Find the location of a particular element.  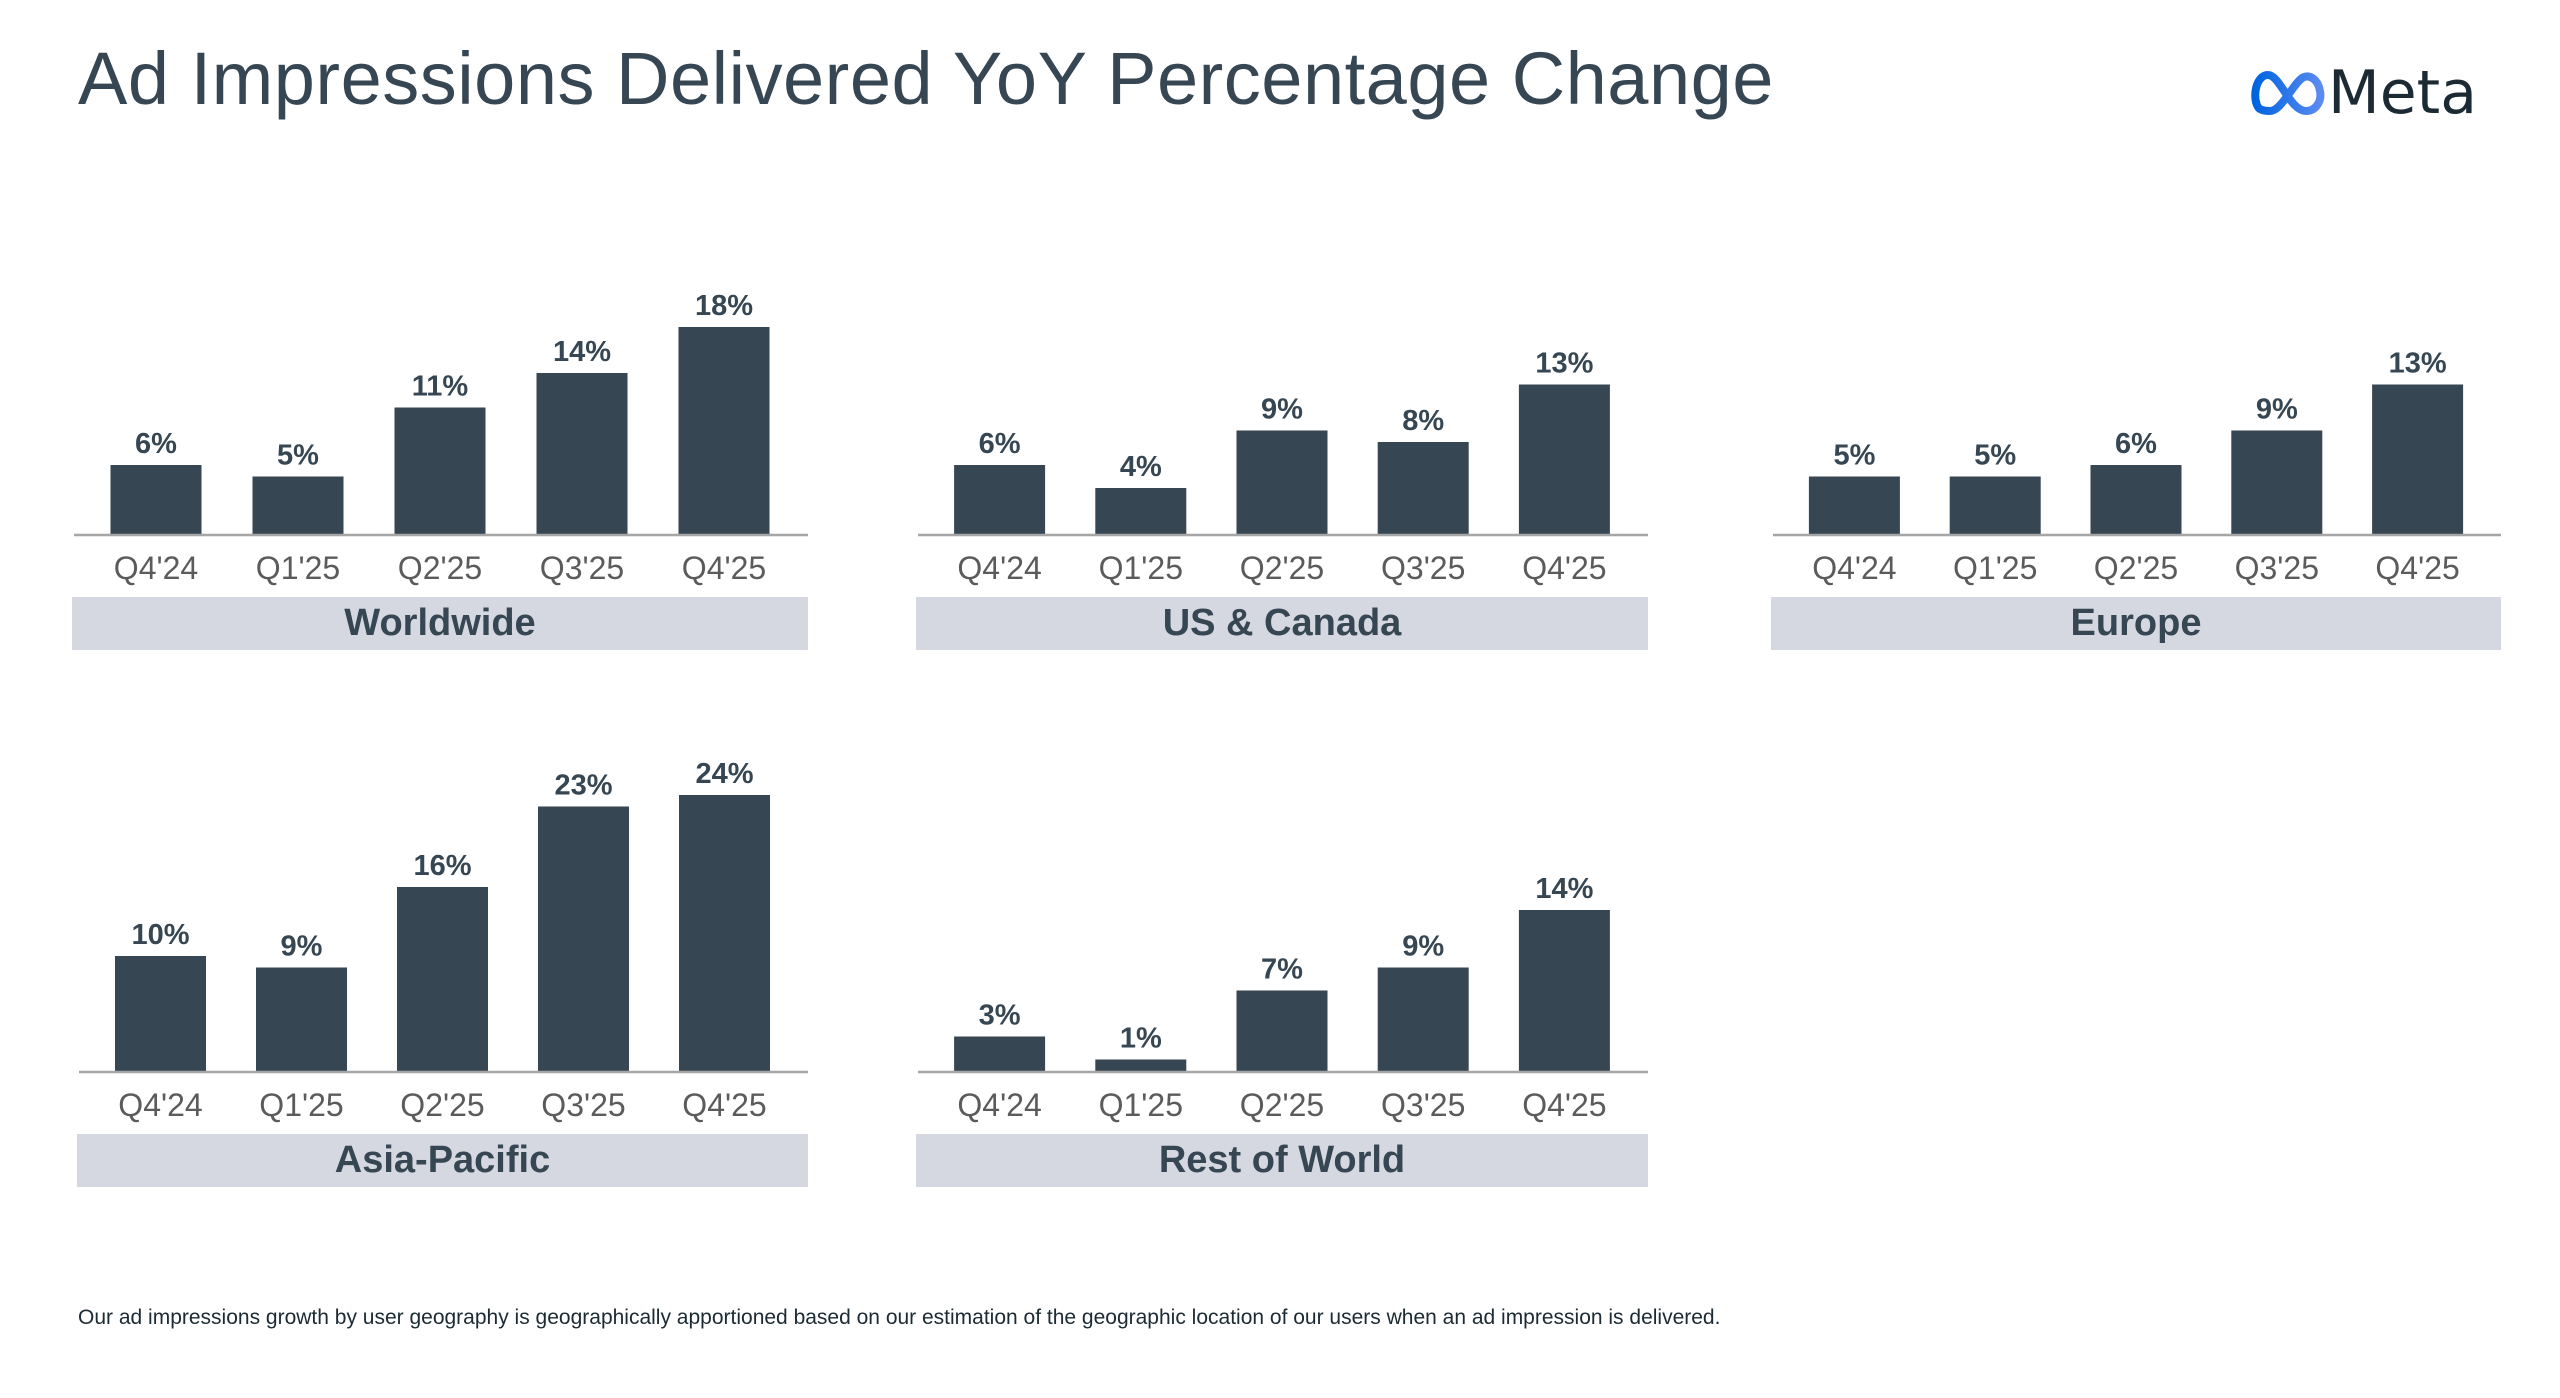

bar-chart-us-canada: 6% Q4'24 4% Q1'25 9% Q2'25 8% Q3'25 13% Q4'25 is located at coordinates (1283, 467).